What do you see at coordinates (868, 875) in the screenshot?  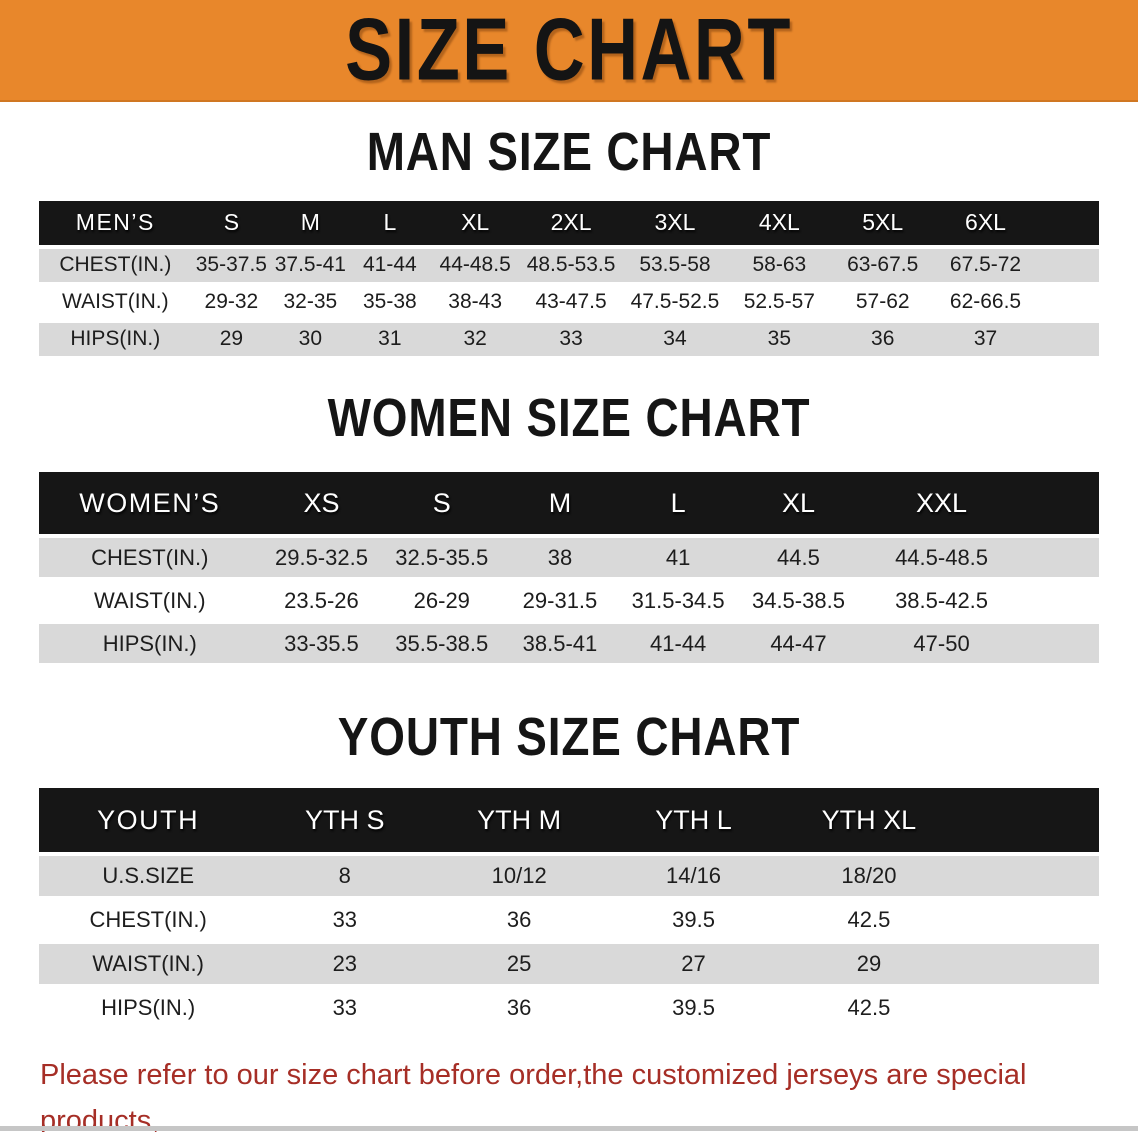 I see `size-value-cell: 18/20` at bounding box center [868, 875].